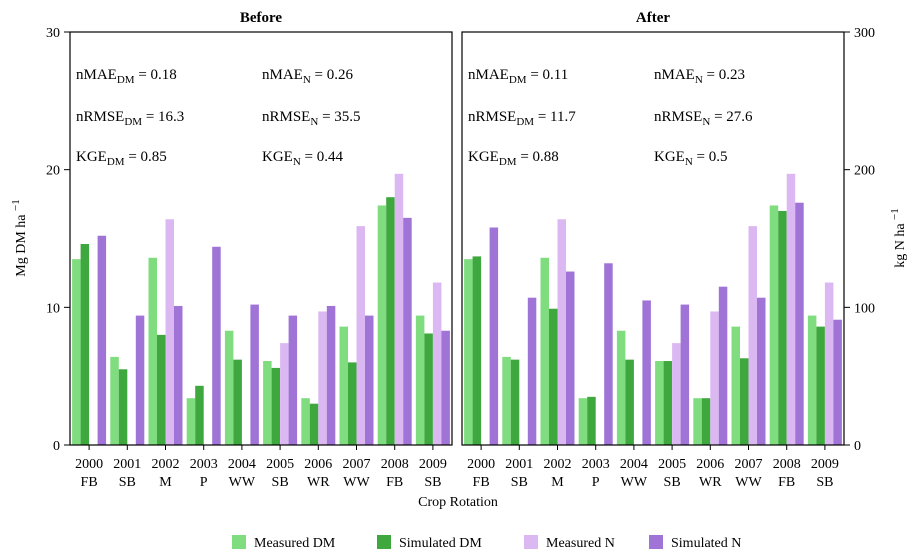  I want to click on bar-measured-dm-2004, so click(229, 387).